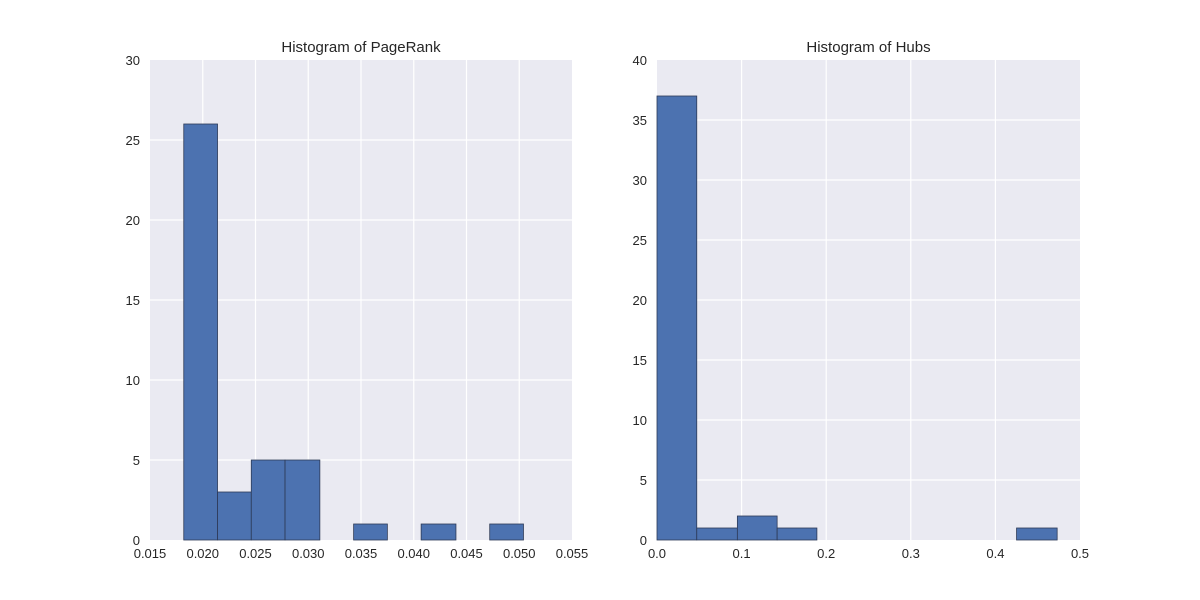  What do you see at coordinates (202, 553) in the screenshot?
I see `x-tick-label: 0.020` at bounding box center [202, 553].